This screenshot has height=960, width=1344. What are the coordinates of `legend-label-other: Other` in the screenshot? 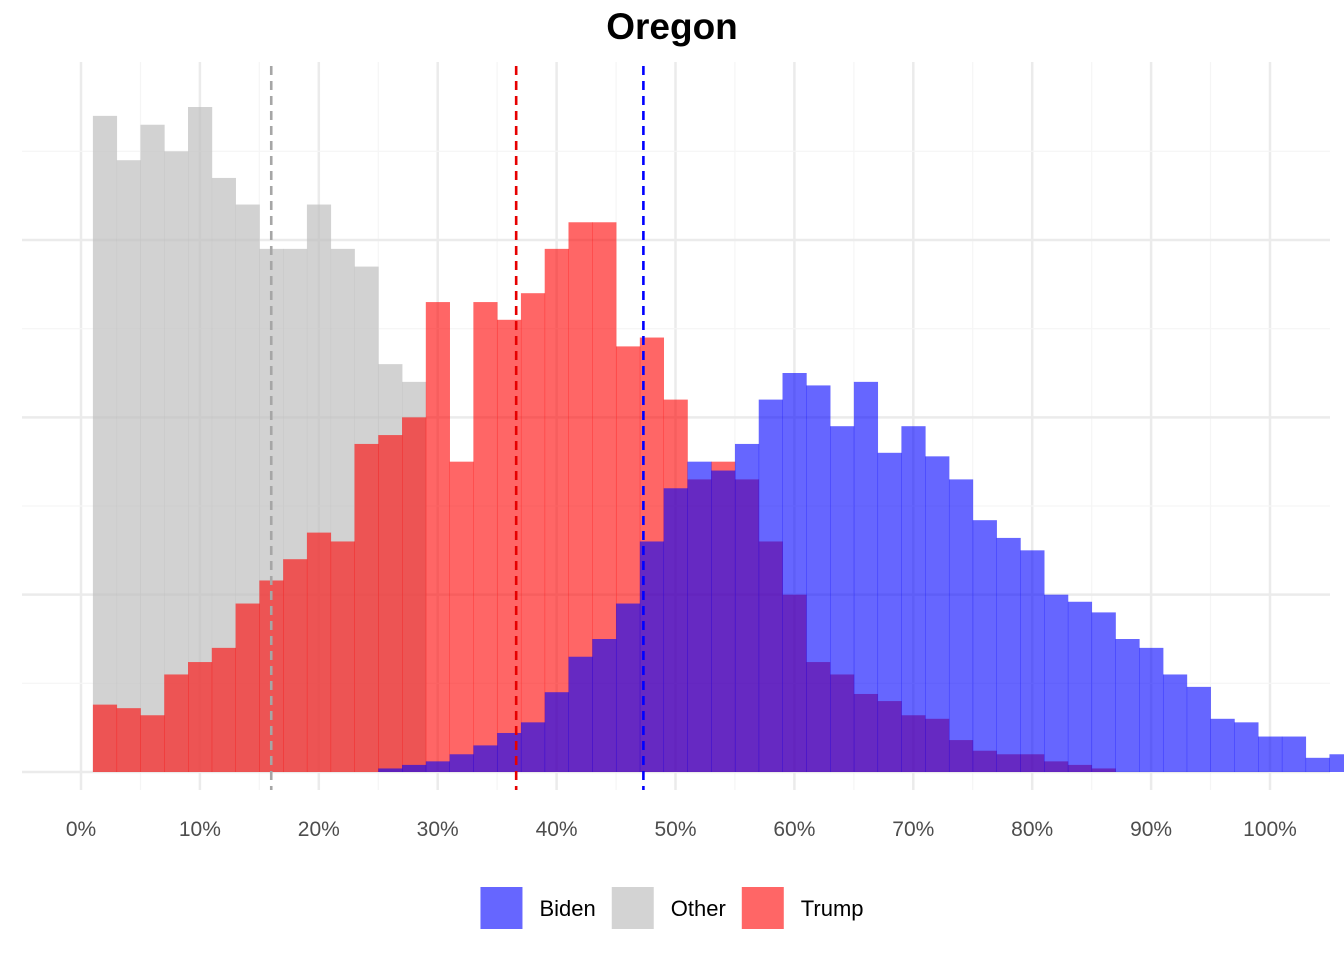 It's located at (698, 908).